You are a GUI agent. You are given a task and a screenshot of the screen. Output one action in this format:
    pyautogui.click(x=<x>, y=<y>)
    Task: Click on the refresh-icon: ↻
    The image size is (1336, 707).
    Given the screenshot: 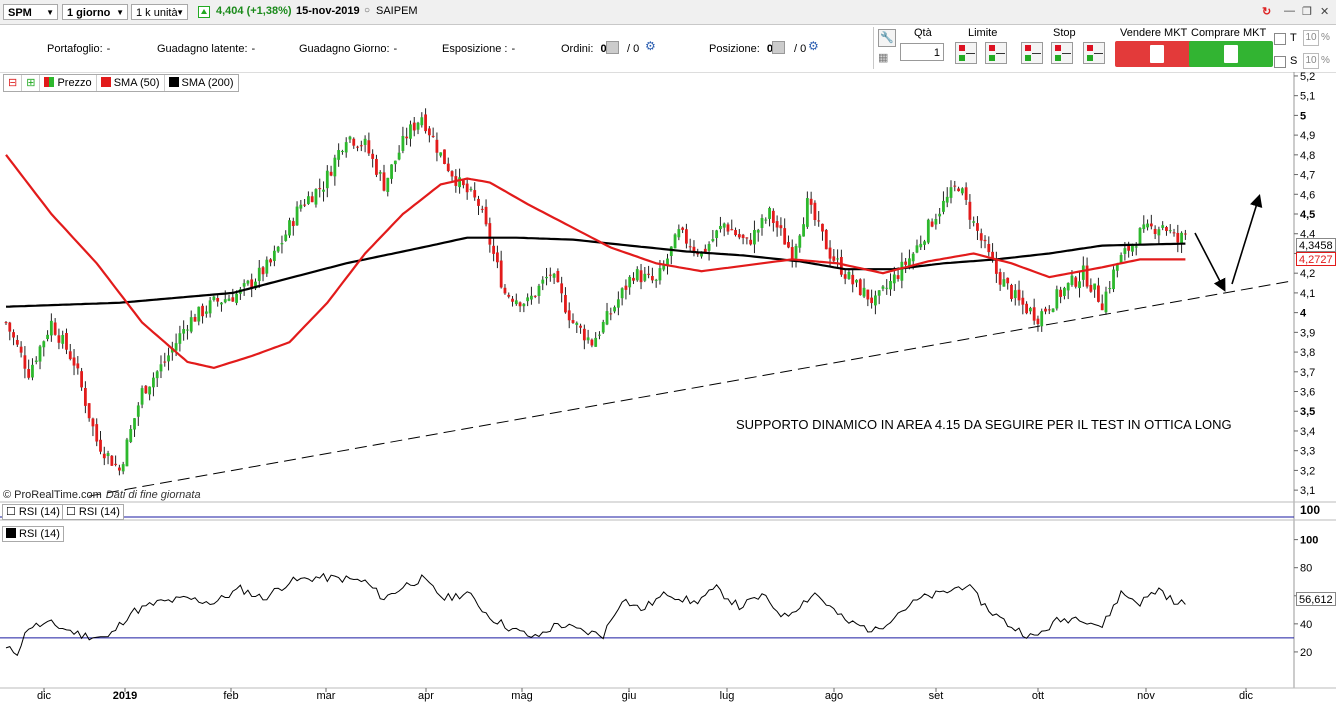 What is the action you would take?
    pyautogui.click(x=1267, y=12)
    